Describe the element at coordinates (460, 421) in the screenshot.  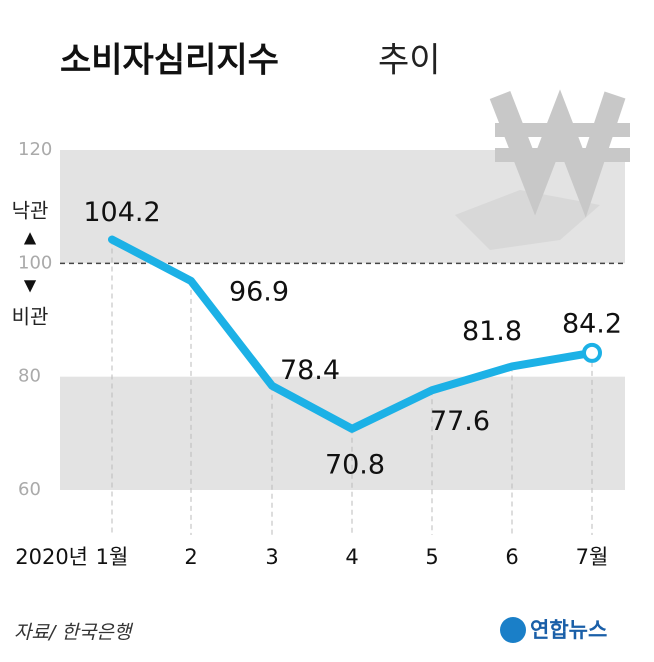
I see `value-label: 77.6` at that location.